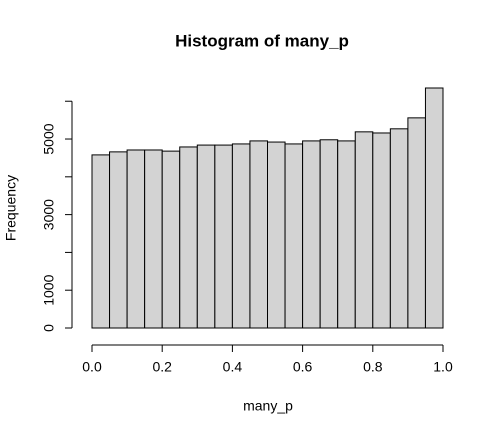 The width and height of the screenshot is (498, 436). What do you see at coordinates (49, 138) in the screenshot?
I see `y-tick-label: 5000` at bounding box center [49, 138].